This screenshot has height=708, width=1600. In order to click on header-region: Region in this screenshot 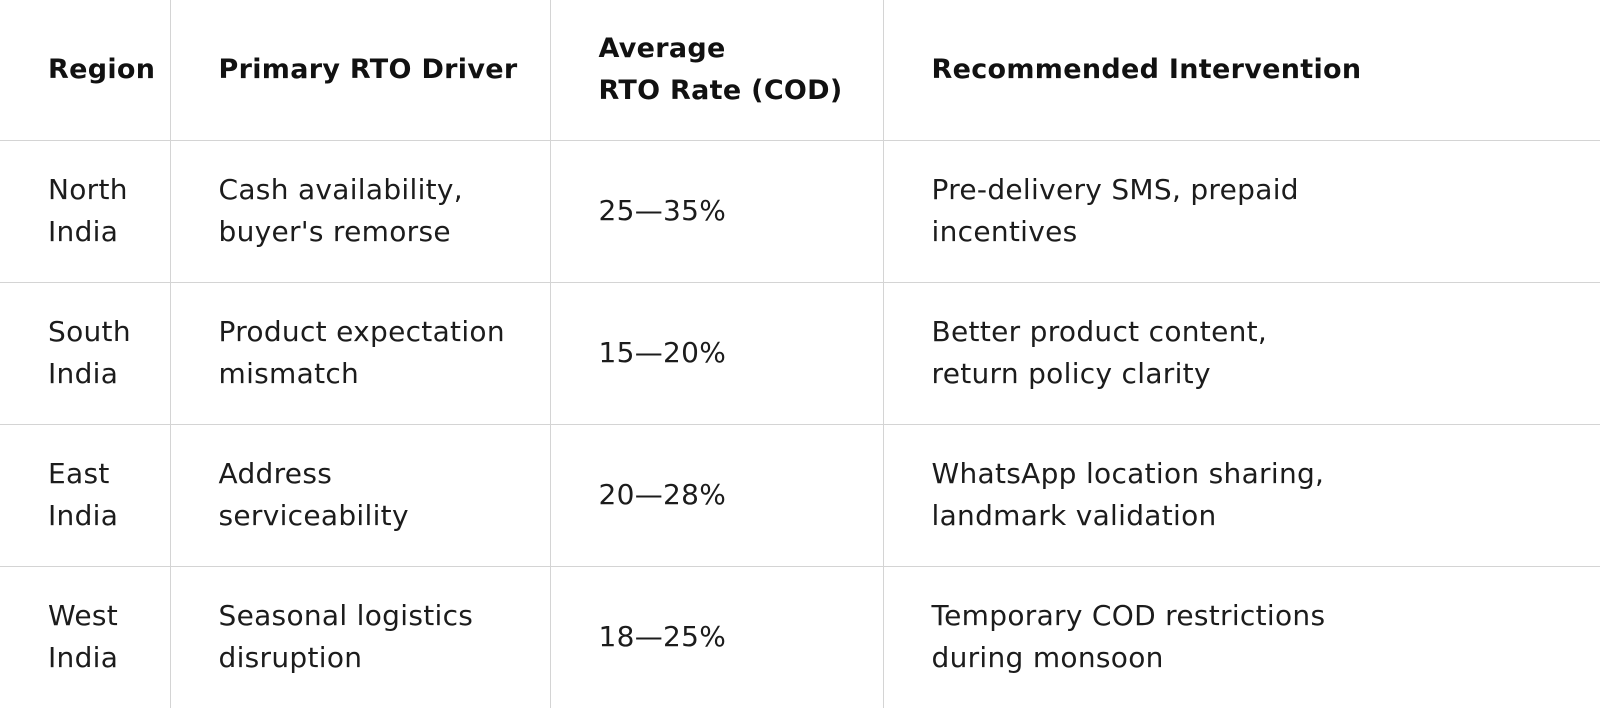, I will do `click(85, 70)`.